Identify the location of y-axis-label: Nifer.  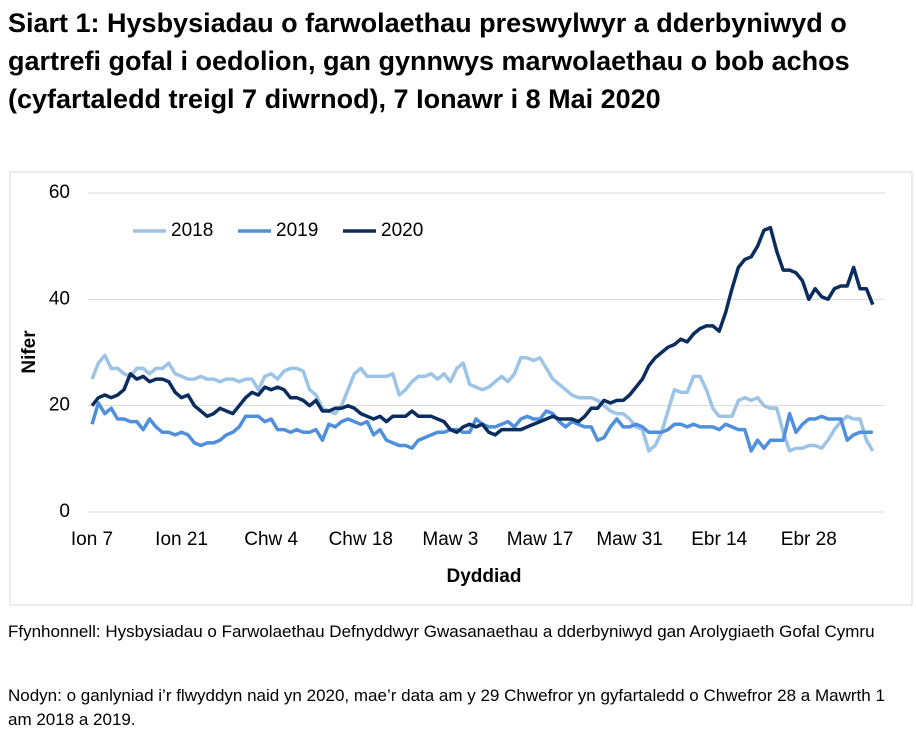
(29, 352).